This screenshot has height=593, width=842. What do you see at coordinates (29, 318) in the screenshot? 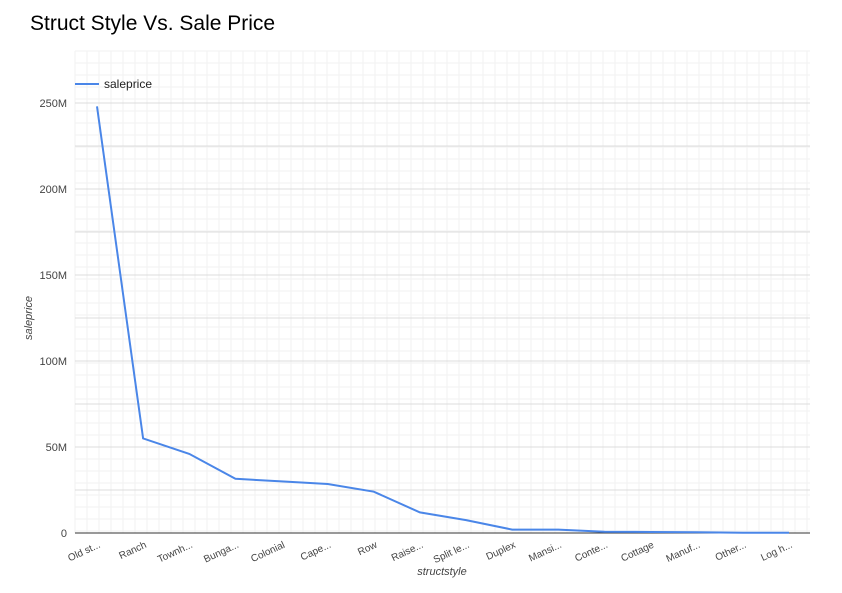
I see `y-axis-label: saleprice` at bounding box center [29, 318].